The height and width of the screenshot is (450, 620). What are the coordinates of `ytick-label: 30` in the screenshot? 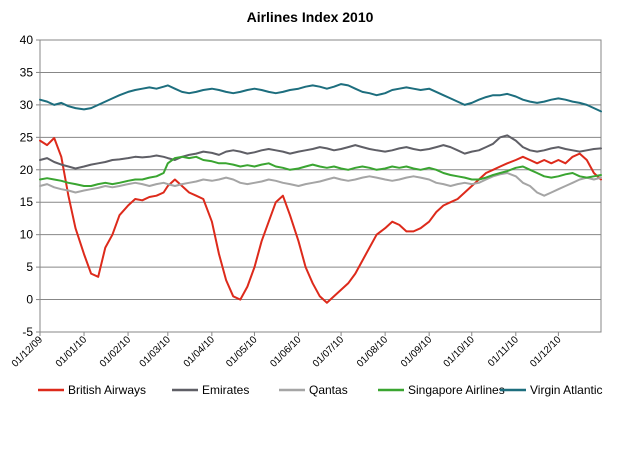 It's located at (27, 105).